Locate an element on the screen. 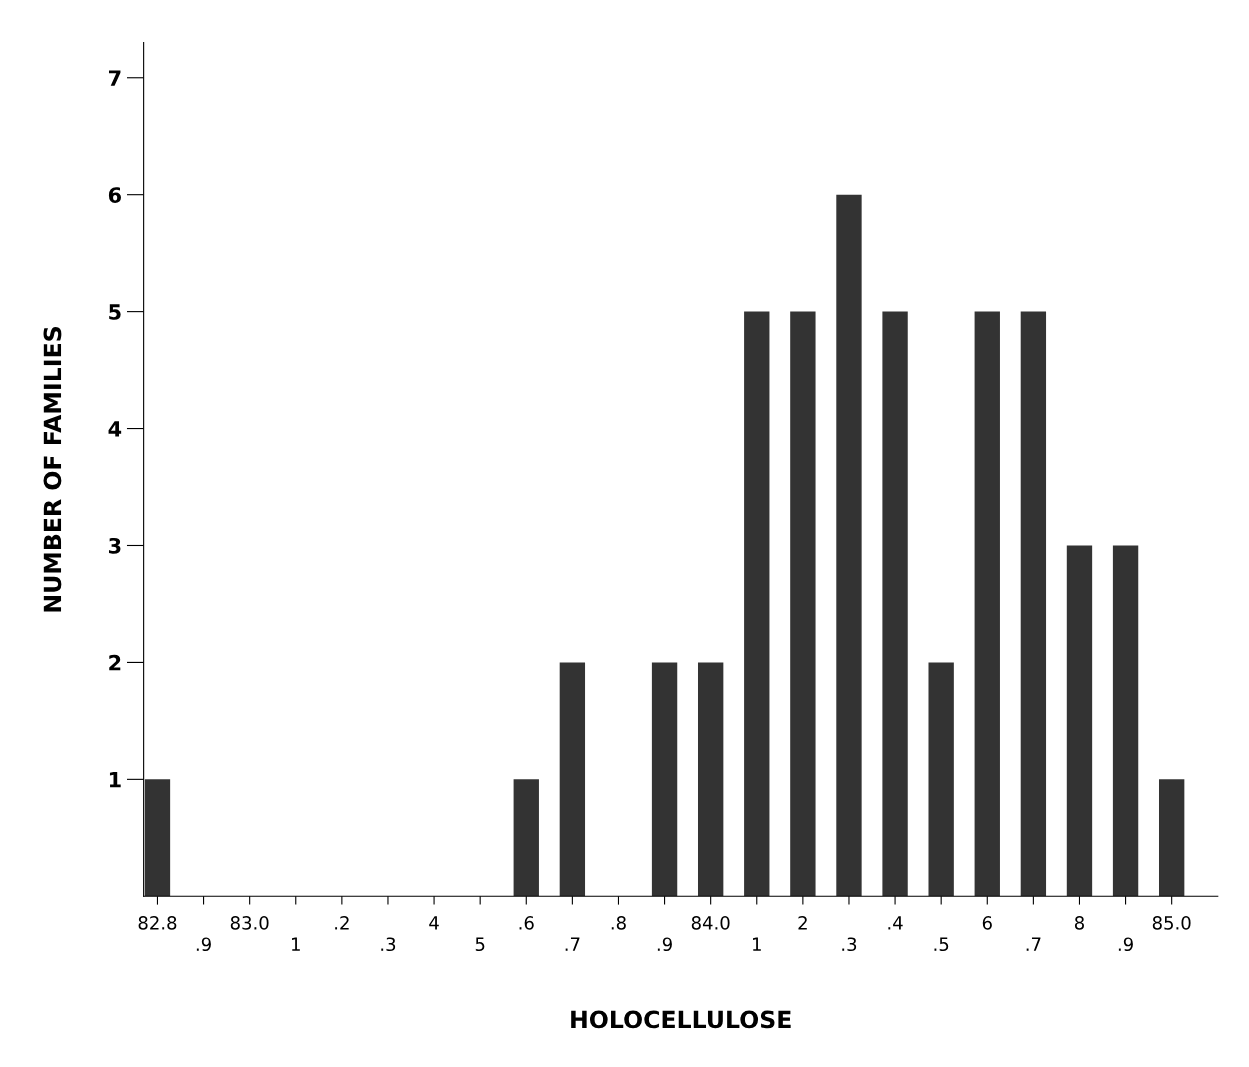  x-tick-label: 6 is located at coordinates (987, 923).